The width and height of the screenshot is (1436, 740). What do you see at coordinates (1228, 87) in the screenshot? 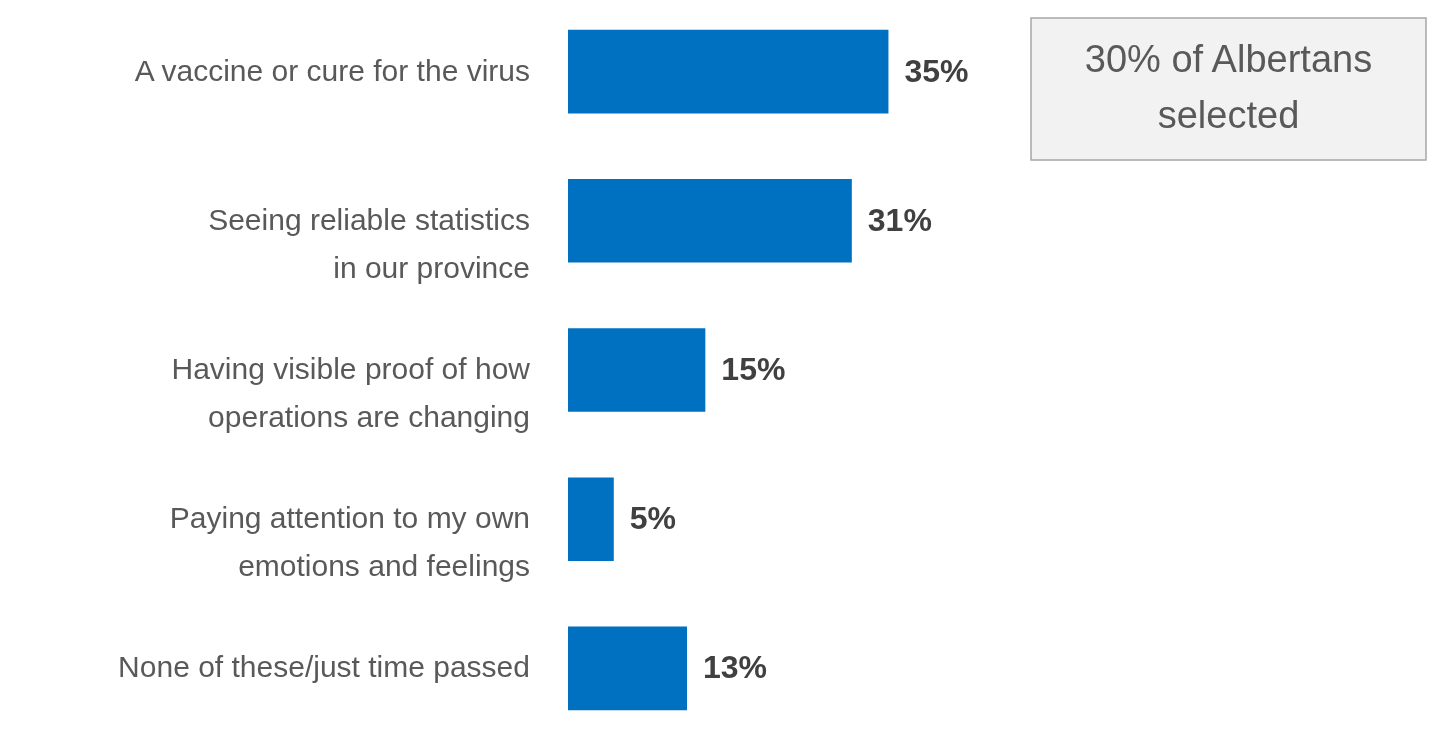
I see `text: 30% of Albertans selected` at bounding box center [1228, 87].